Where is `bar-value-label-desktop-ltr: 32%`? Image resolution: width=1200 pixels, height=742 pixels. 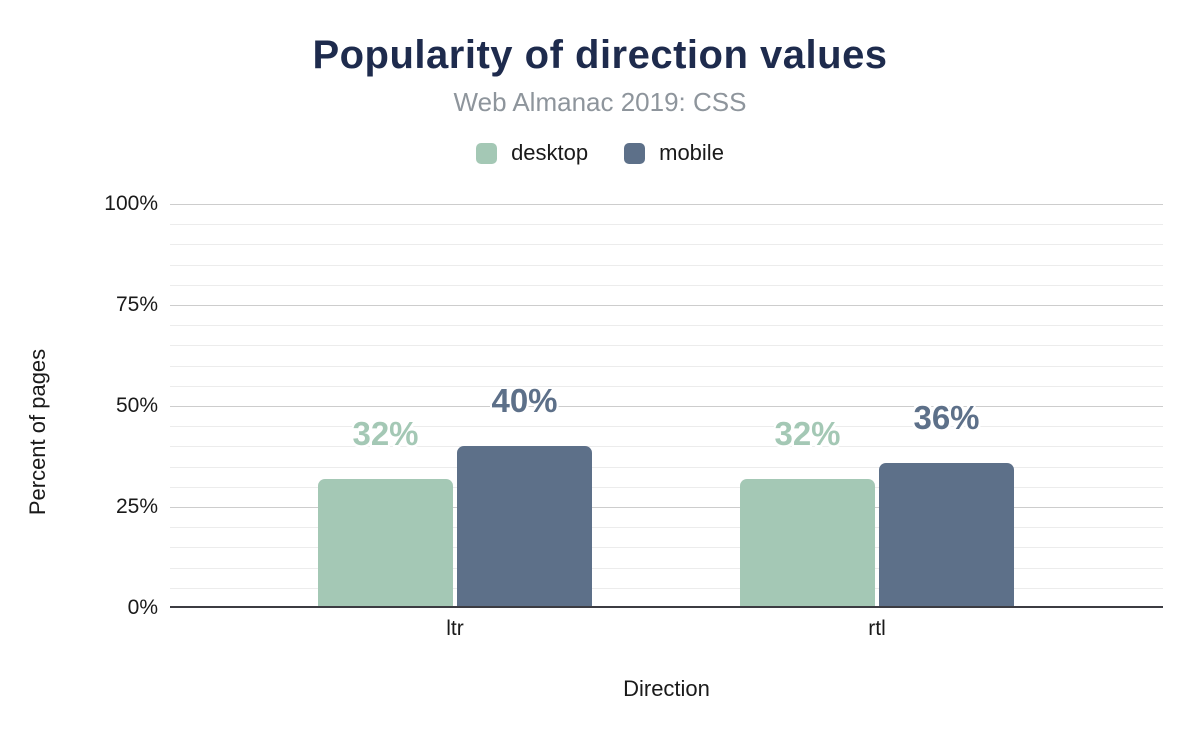
bar-value-label-desktop-ltr: 32% is located at coordinates (385, 433).